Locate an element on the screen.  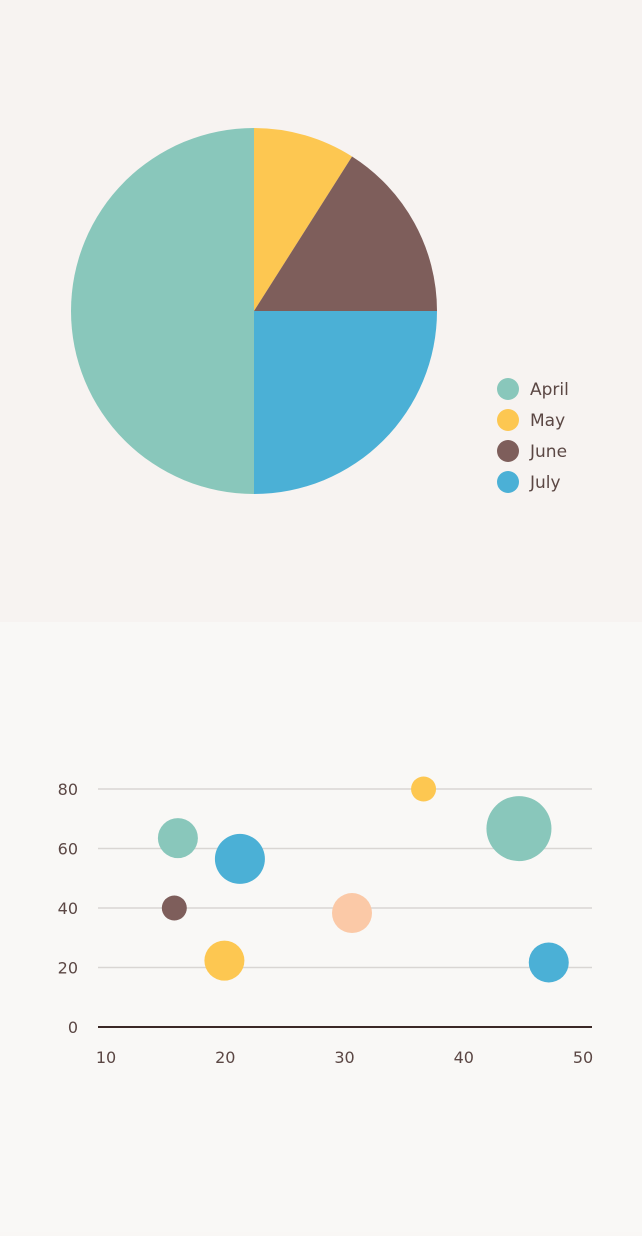
y-tick-label: 20 is located at coordinates (68, 968).